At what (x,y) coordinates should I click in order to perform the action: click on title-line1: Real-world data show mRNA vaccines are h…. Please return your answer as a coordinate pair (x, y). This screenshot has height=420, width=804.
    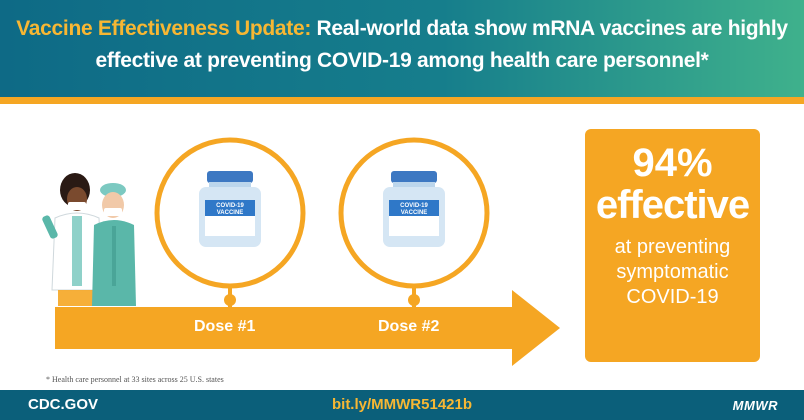
    Looking at the image, I should click on (550, 28).